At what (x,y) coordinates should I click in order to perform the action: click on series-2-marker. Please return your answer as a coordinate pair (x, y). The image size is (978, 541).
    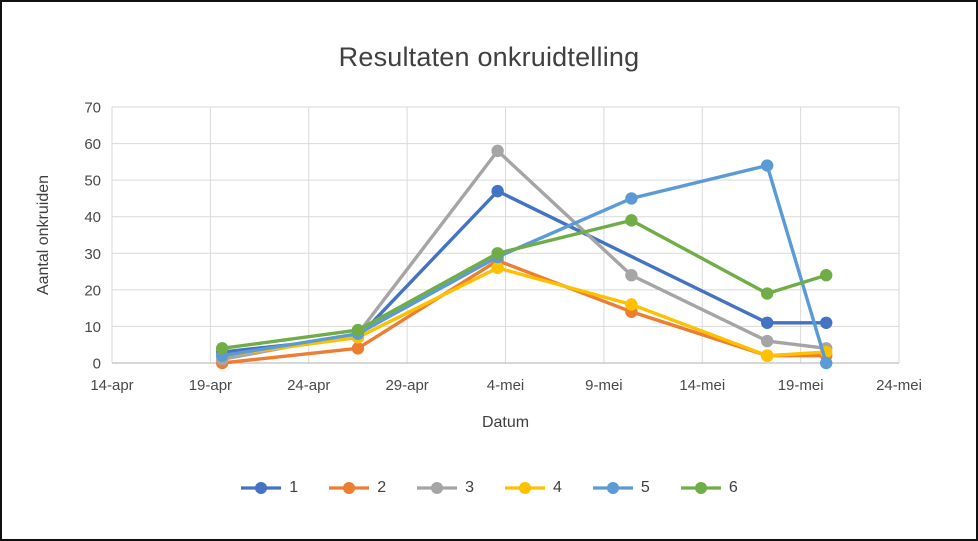
    Looking at the image, I should click on (358, 348).